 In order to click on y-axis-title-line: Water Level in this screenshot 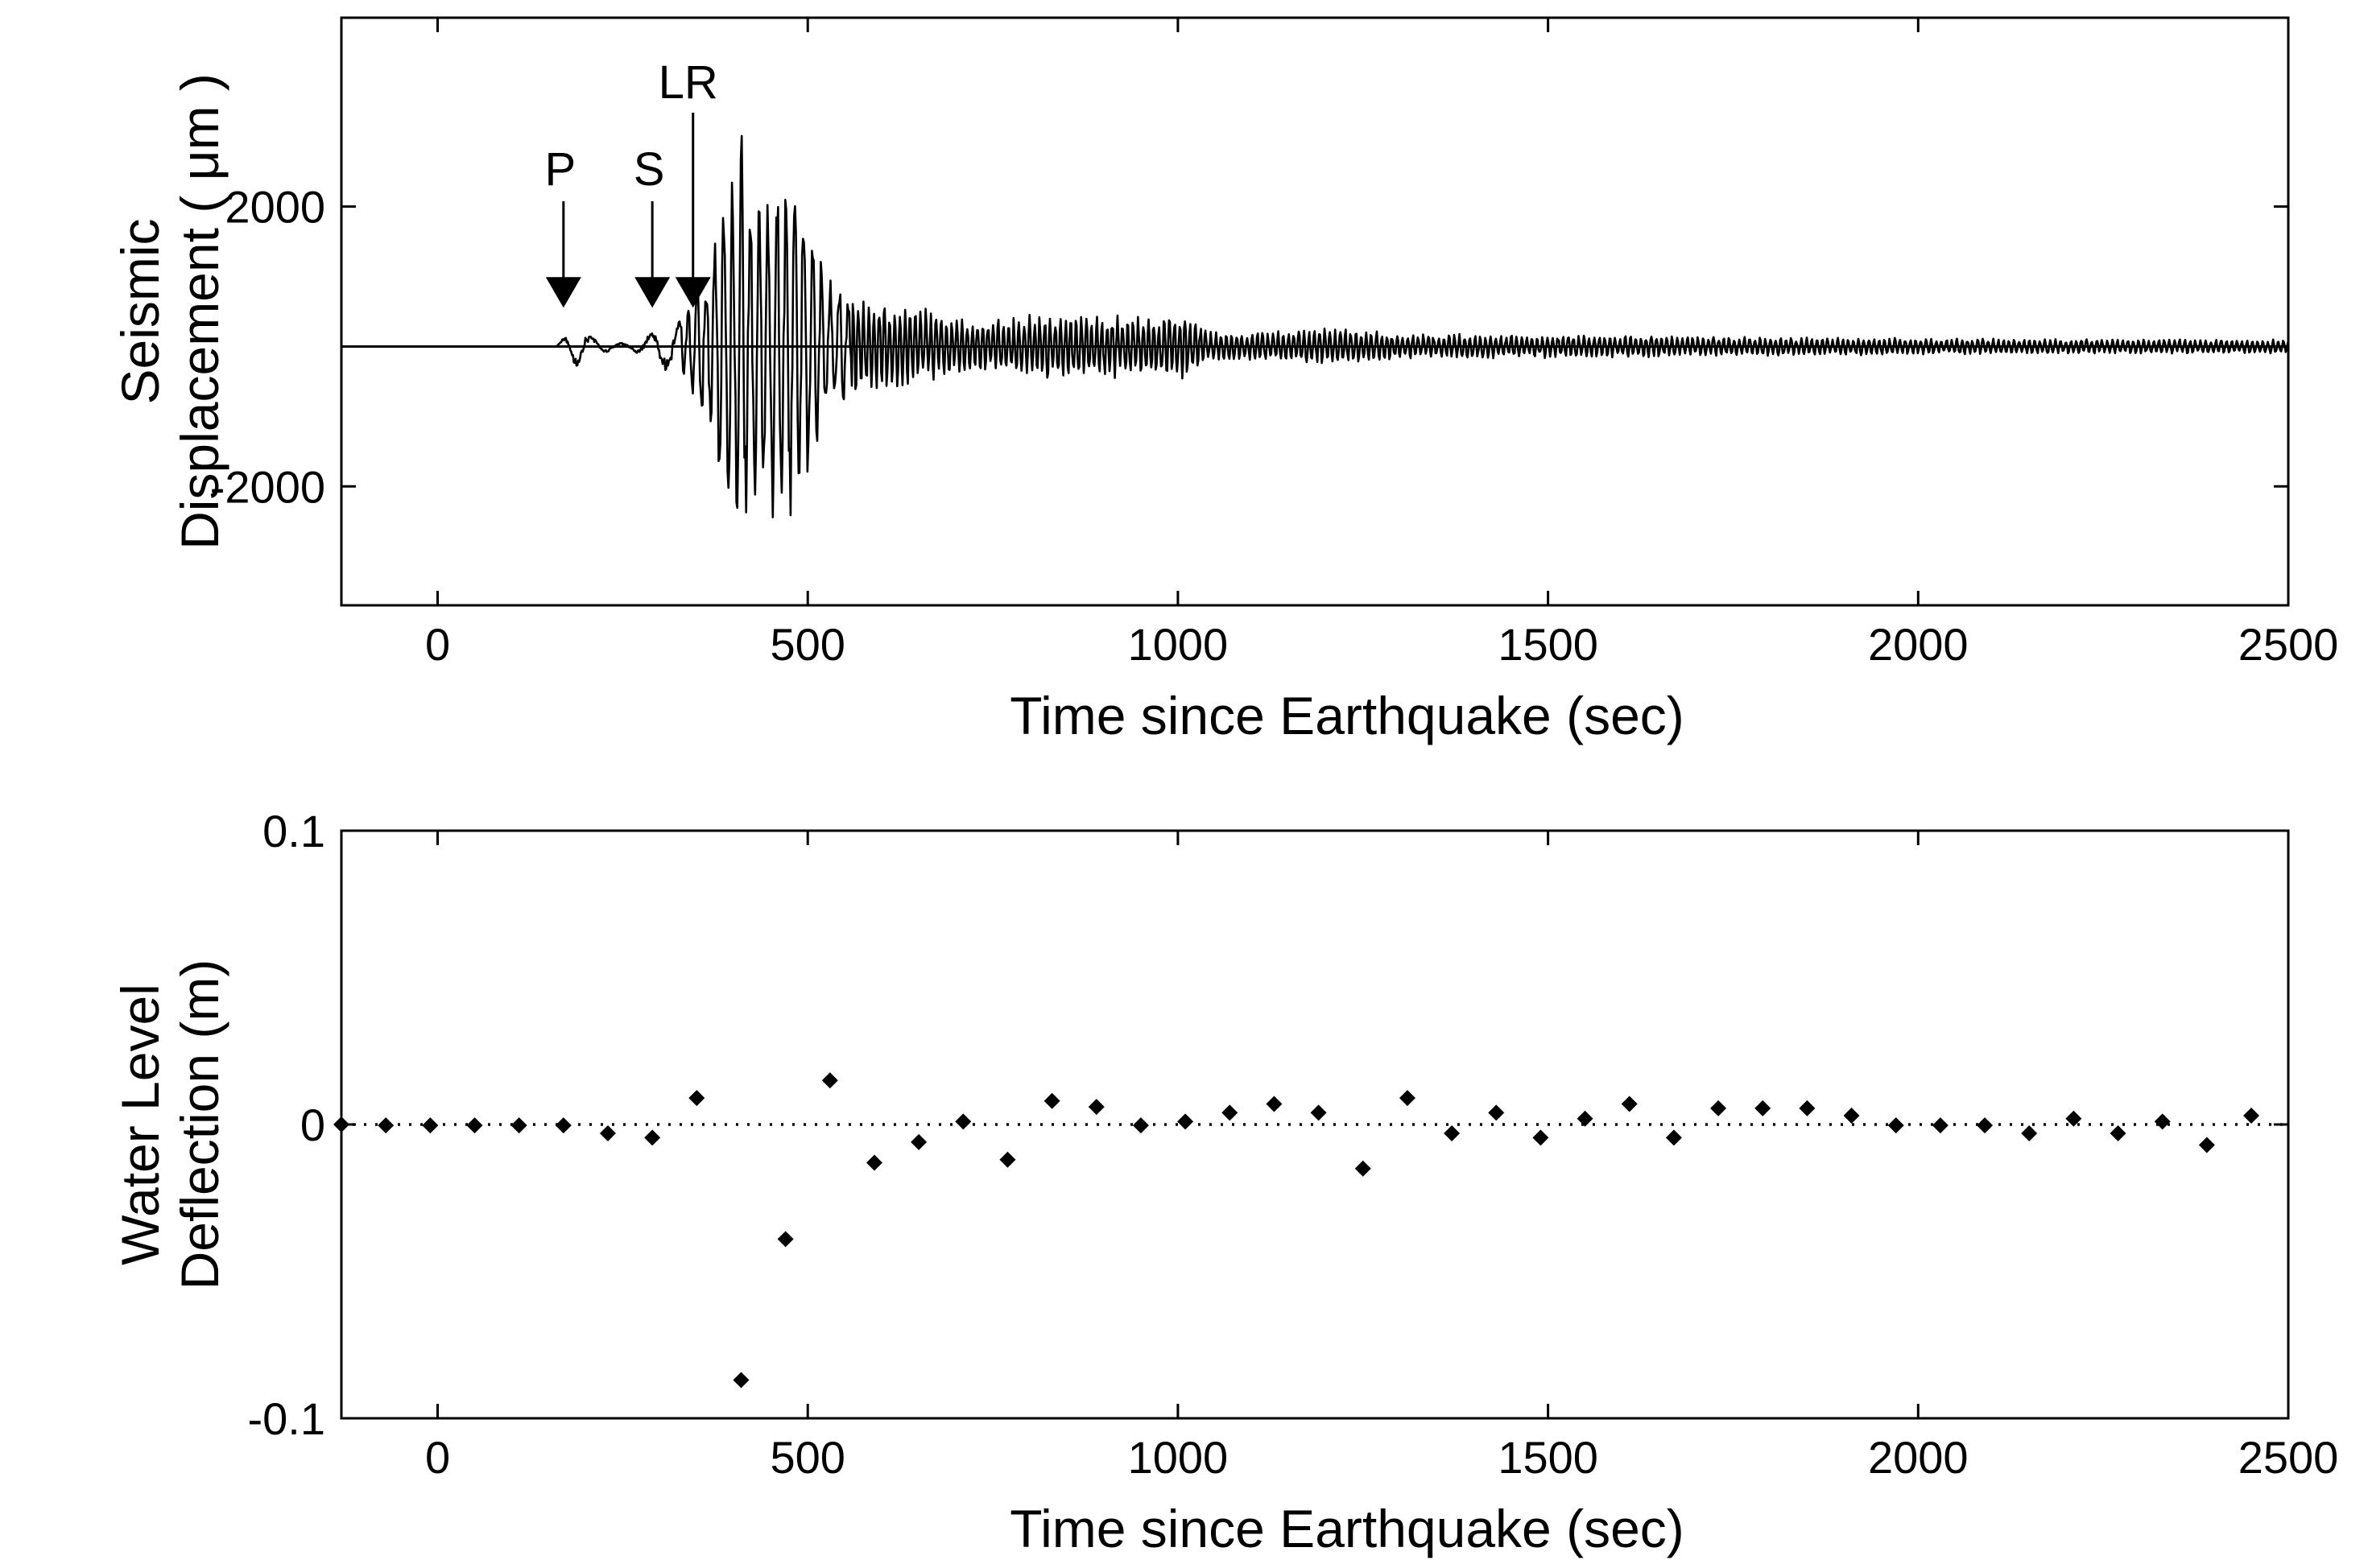, I will do `click(140, 1124)`.